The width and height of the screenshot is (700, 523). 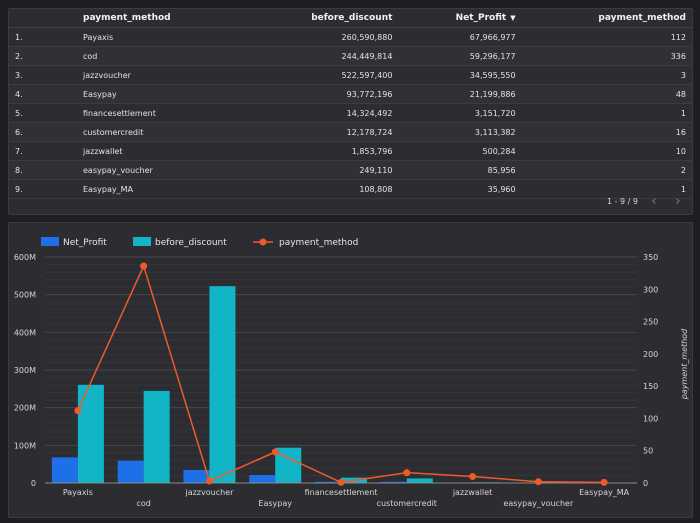 What do you see at coordinates (460, 75) in the screenshot?
I see `net-profit-cell: 34,595,550` at bounding box center [460, 75].